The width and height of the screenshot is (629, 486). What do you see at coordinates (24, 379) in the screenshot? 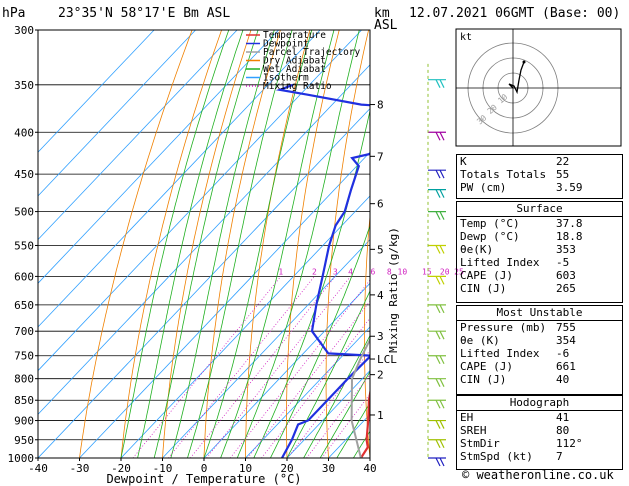
I see `pressure-tick-label: 800` at bounding box center [24, 379].